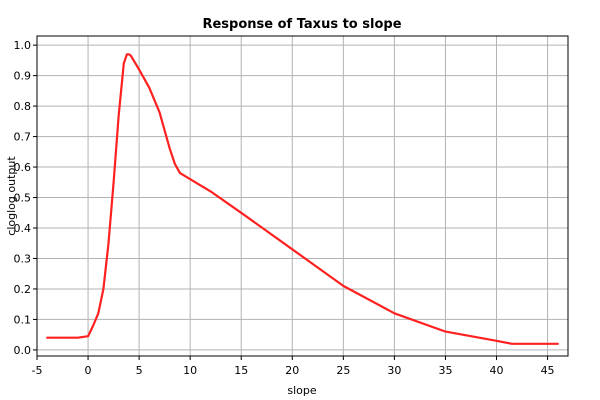  What do you see at coordinates (548, 370) in the screenshot?
I see `x-tick-label: 45` at bounding box center [548, 370].